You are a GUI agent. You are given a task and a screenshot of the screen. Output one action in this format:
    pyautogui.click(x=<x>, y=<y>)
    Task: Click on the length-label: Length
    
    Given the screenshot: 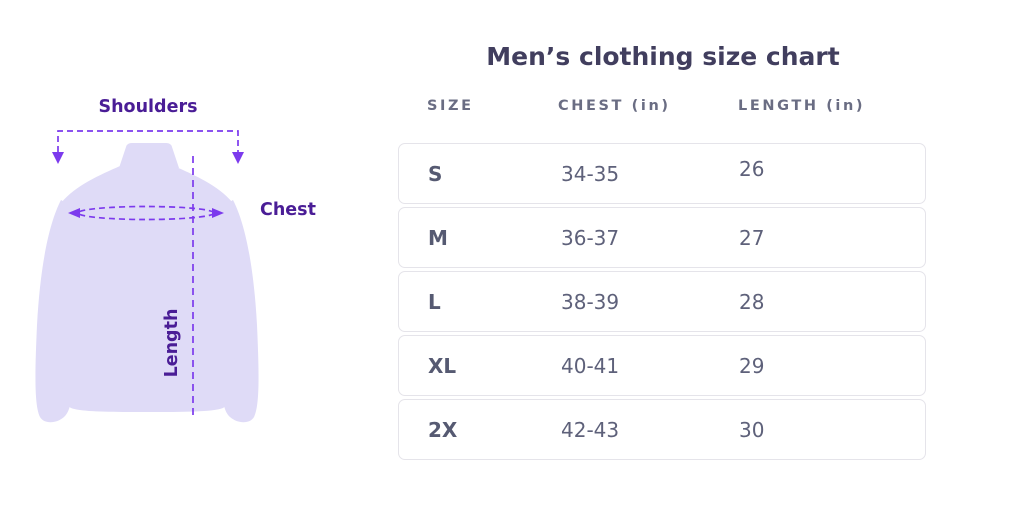 What is the action you would take?
    pyautogui.click(x=172, y=343)
    